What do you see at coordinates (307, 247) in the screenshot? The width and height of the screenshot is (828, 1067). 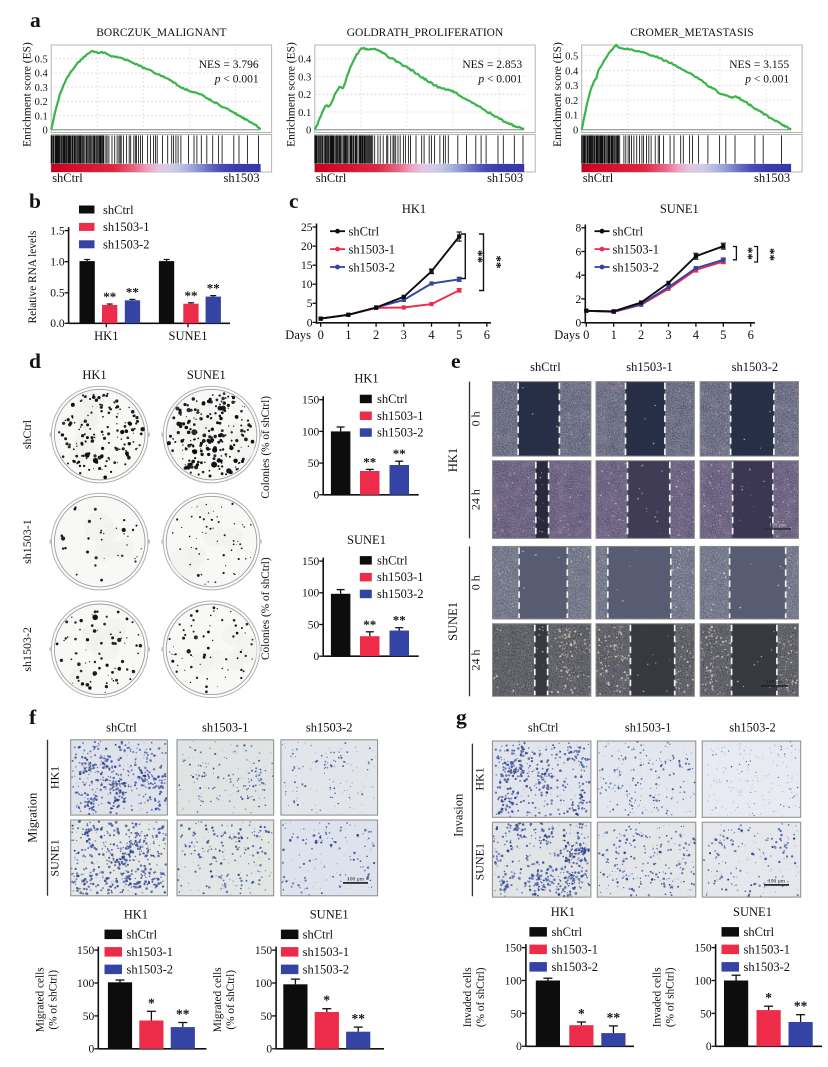 I see `svg-text: 20` at bounding box center [307, 247].